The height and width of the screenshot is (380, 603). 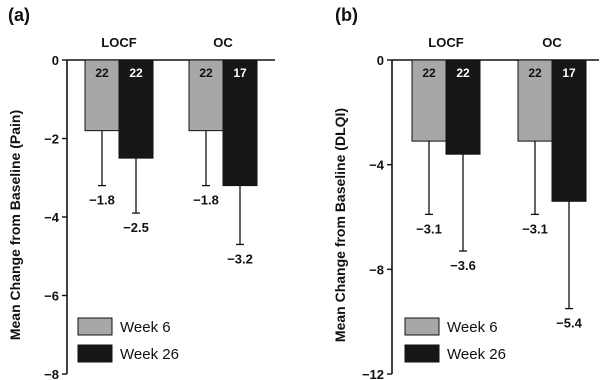 What do you see at coordinates (346, 15) in the screenshot?
I see `panel-label: (b)` at bounding box center [346, 15].